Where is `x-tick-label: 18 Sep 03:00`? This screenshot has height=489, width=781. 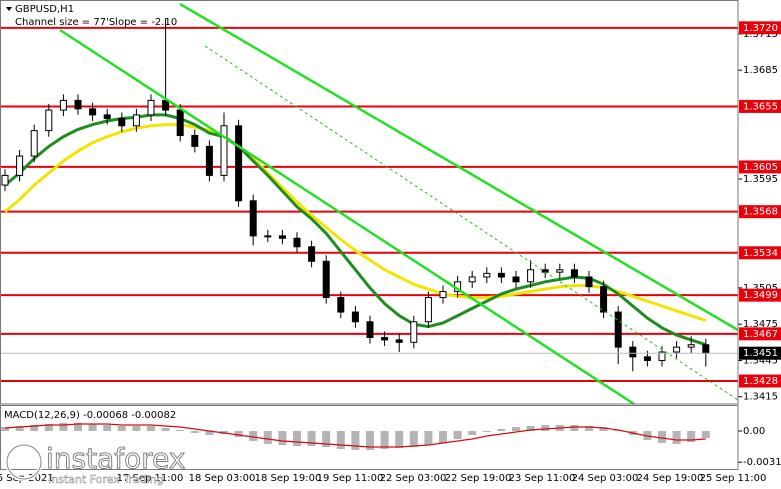 x-tick-label: 18 Sep 03:00 is located at coordinates (222, 478).